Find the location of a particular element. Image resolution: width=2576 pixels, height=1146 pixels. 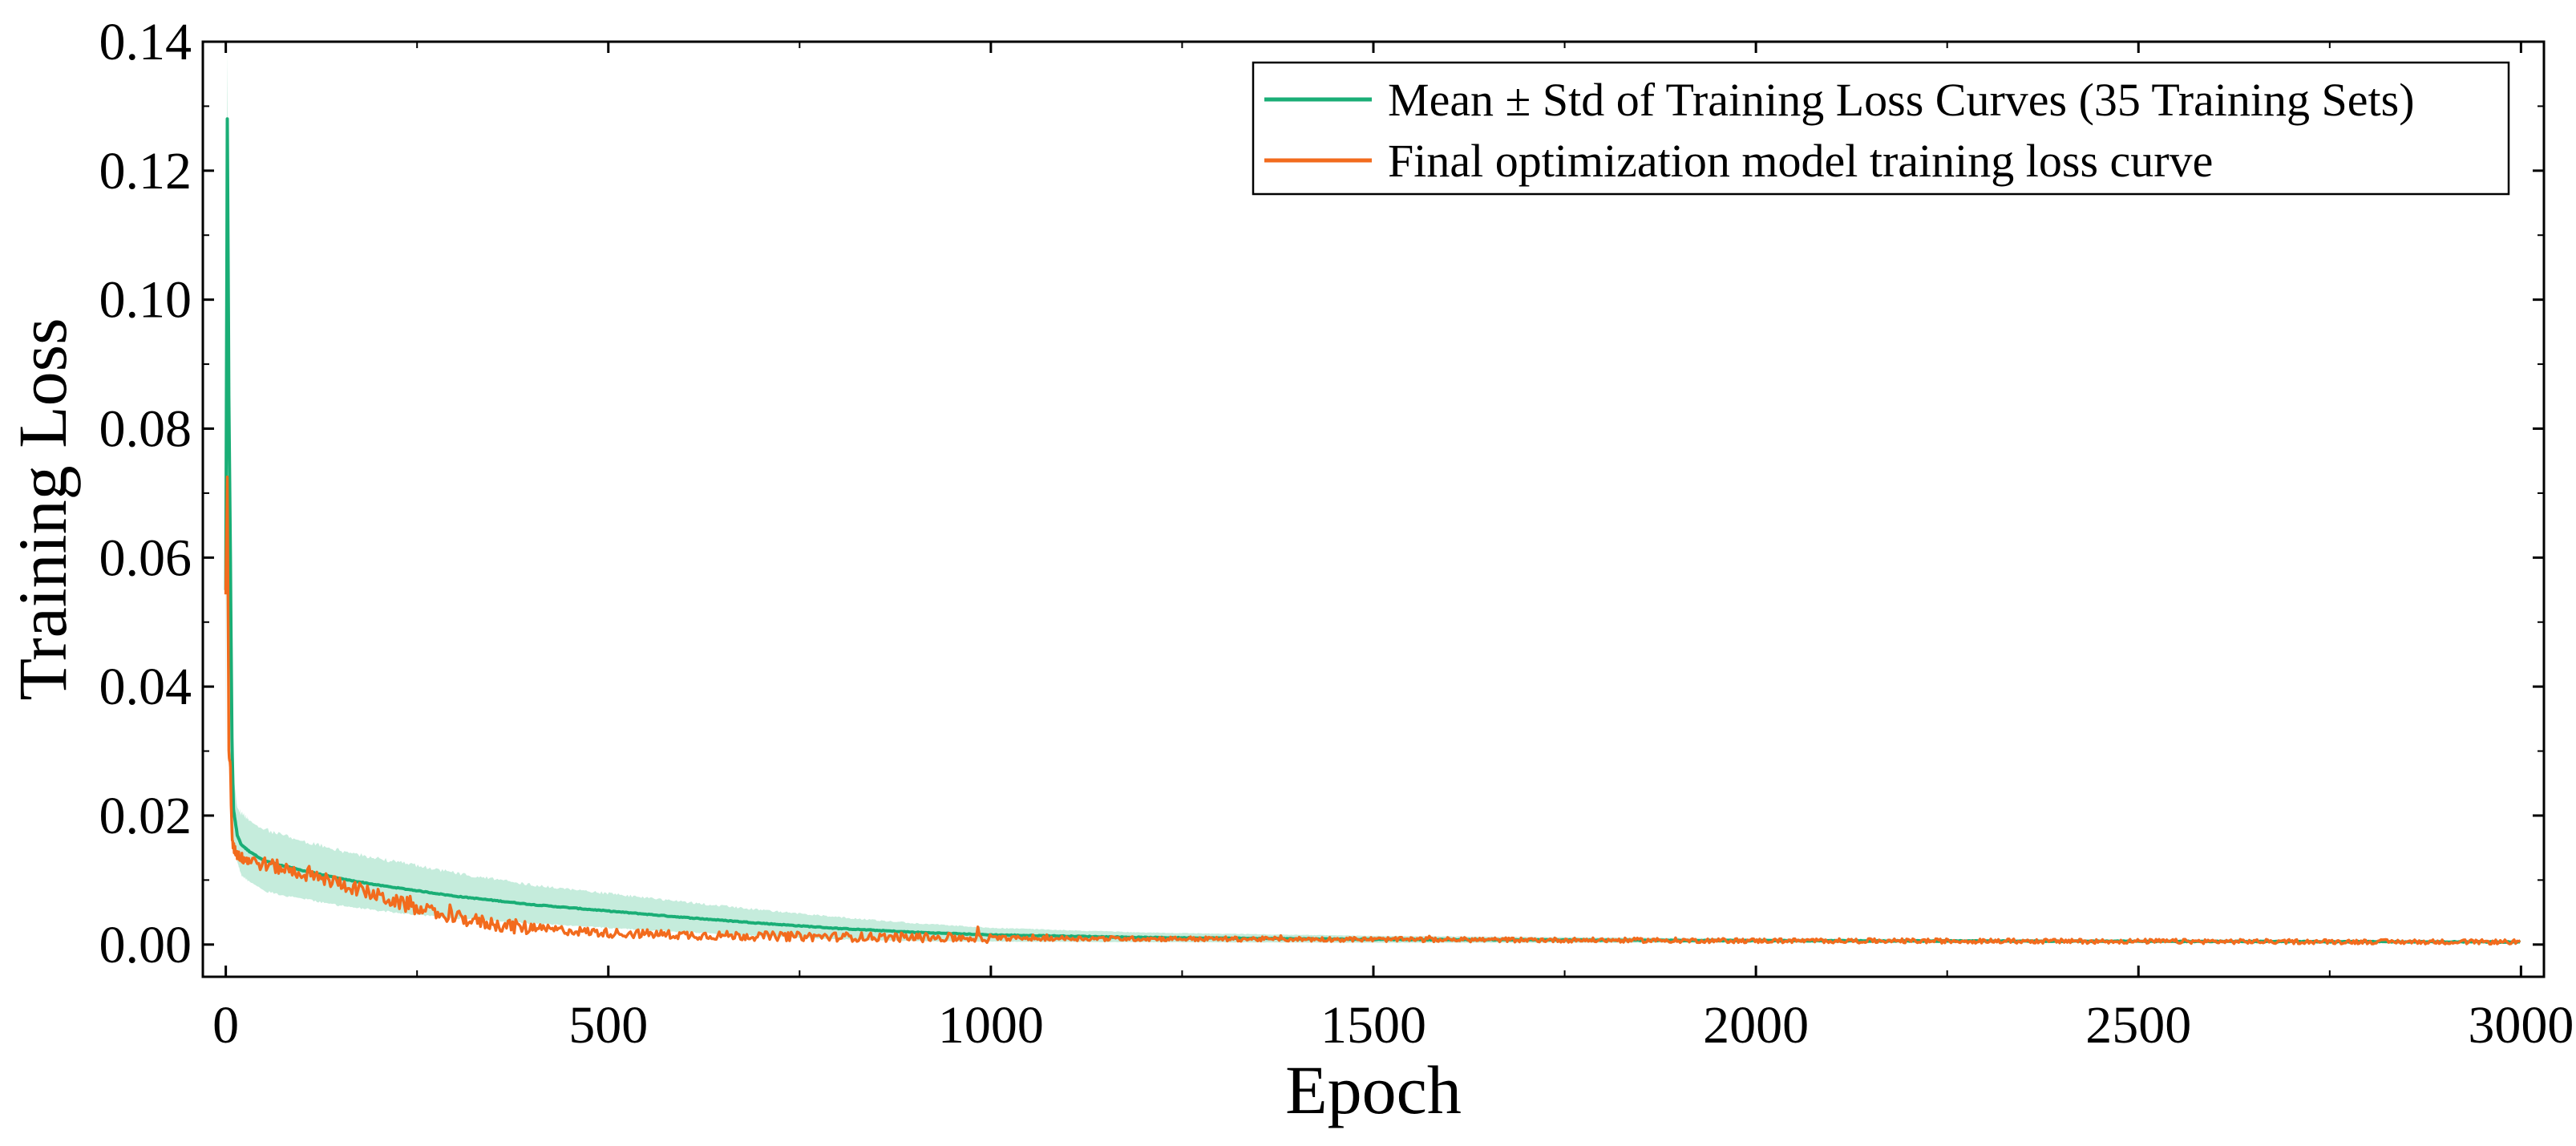

y-tick-label: 0.02 is located at coordinates (145, 816).